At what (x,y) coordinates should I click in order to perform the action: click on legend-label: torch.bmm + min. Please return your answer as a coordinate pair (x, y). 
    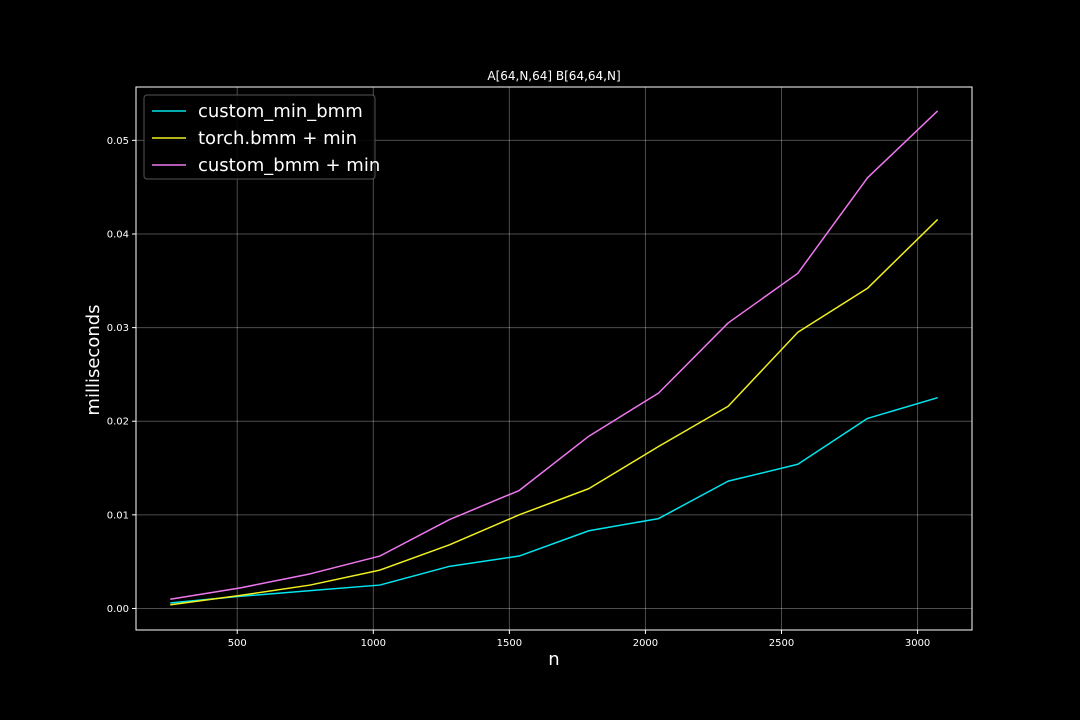
    Looking at the image, I should click on (277, 138).